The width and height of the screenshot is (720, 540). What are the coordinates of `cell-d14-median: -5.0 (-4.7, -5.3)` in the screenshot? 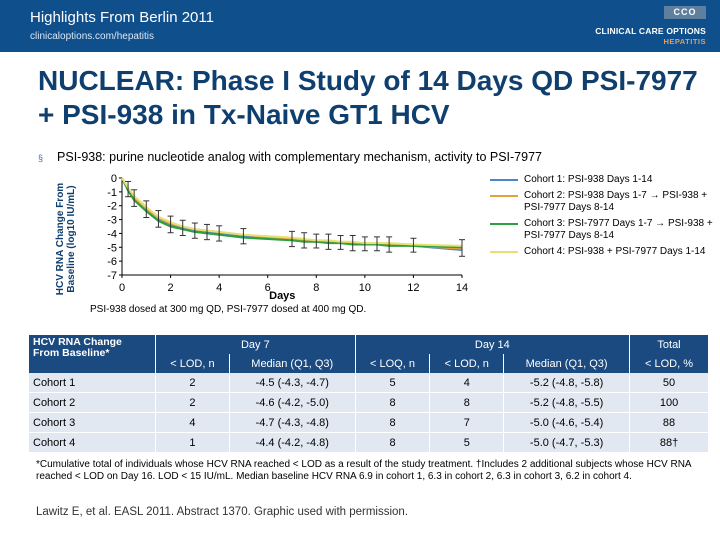 It's located at (567, 442).